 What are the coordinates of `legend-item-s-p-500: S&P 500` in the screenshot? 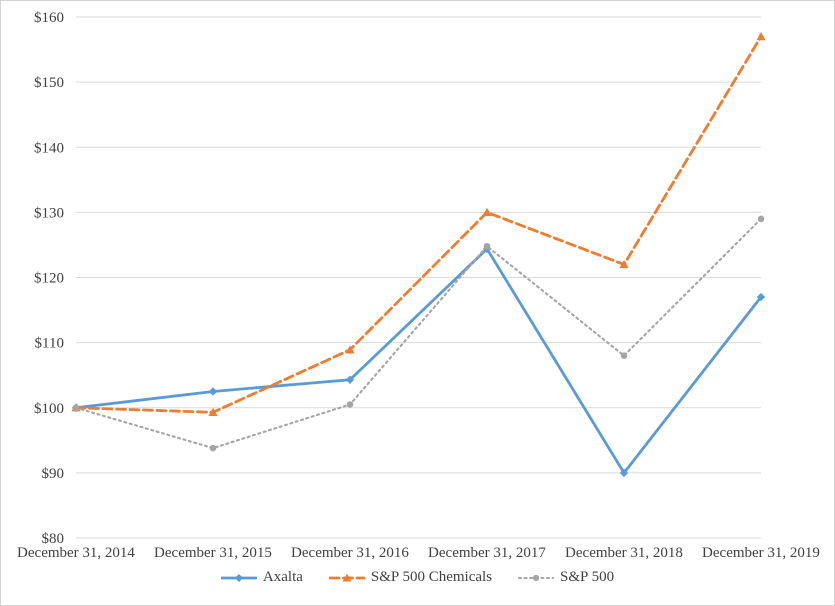 It's located at (566, 577).